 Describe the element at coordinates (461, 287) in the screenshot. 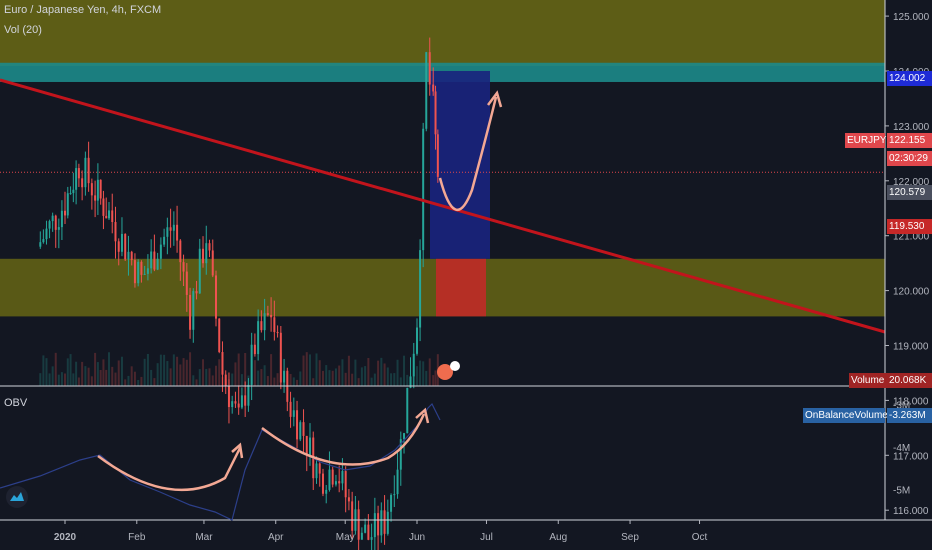

I see `stop-box` at that location.